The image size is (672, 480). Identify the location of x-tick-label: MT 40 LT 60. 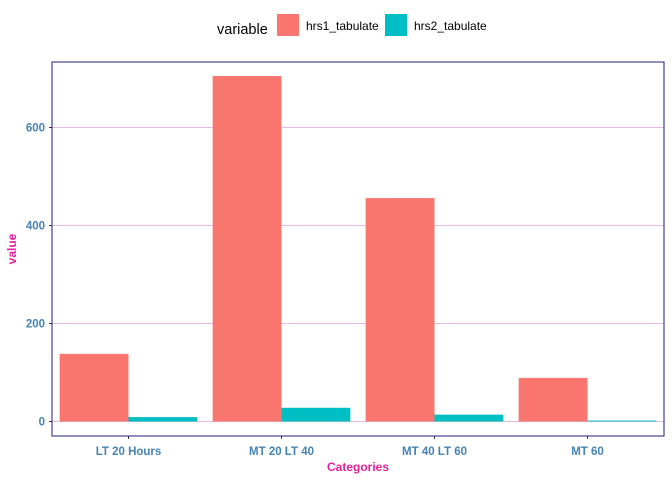
(434, 452).